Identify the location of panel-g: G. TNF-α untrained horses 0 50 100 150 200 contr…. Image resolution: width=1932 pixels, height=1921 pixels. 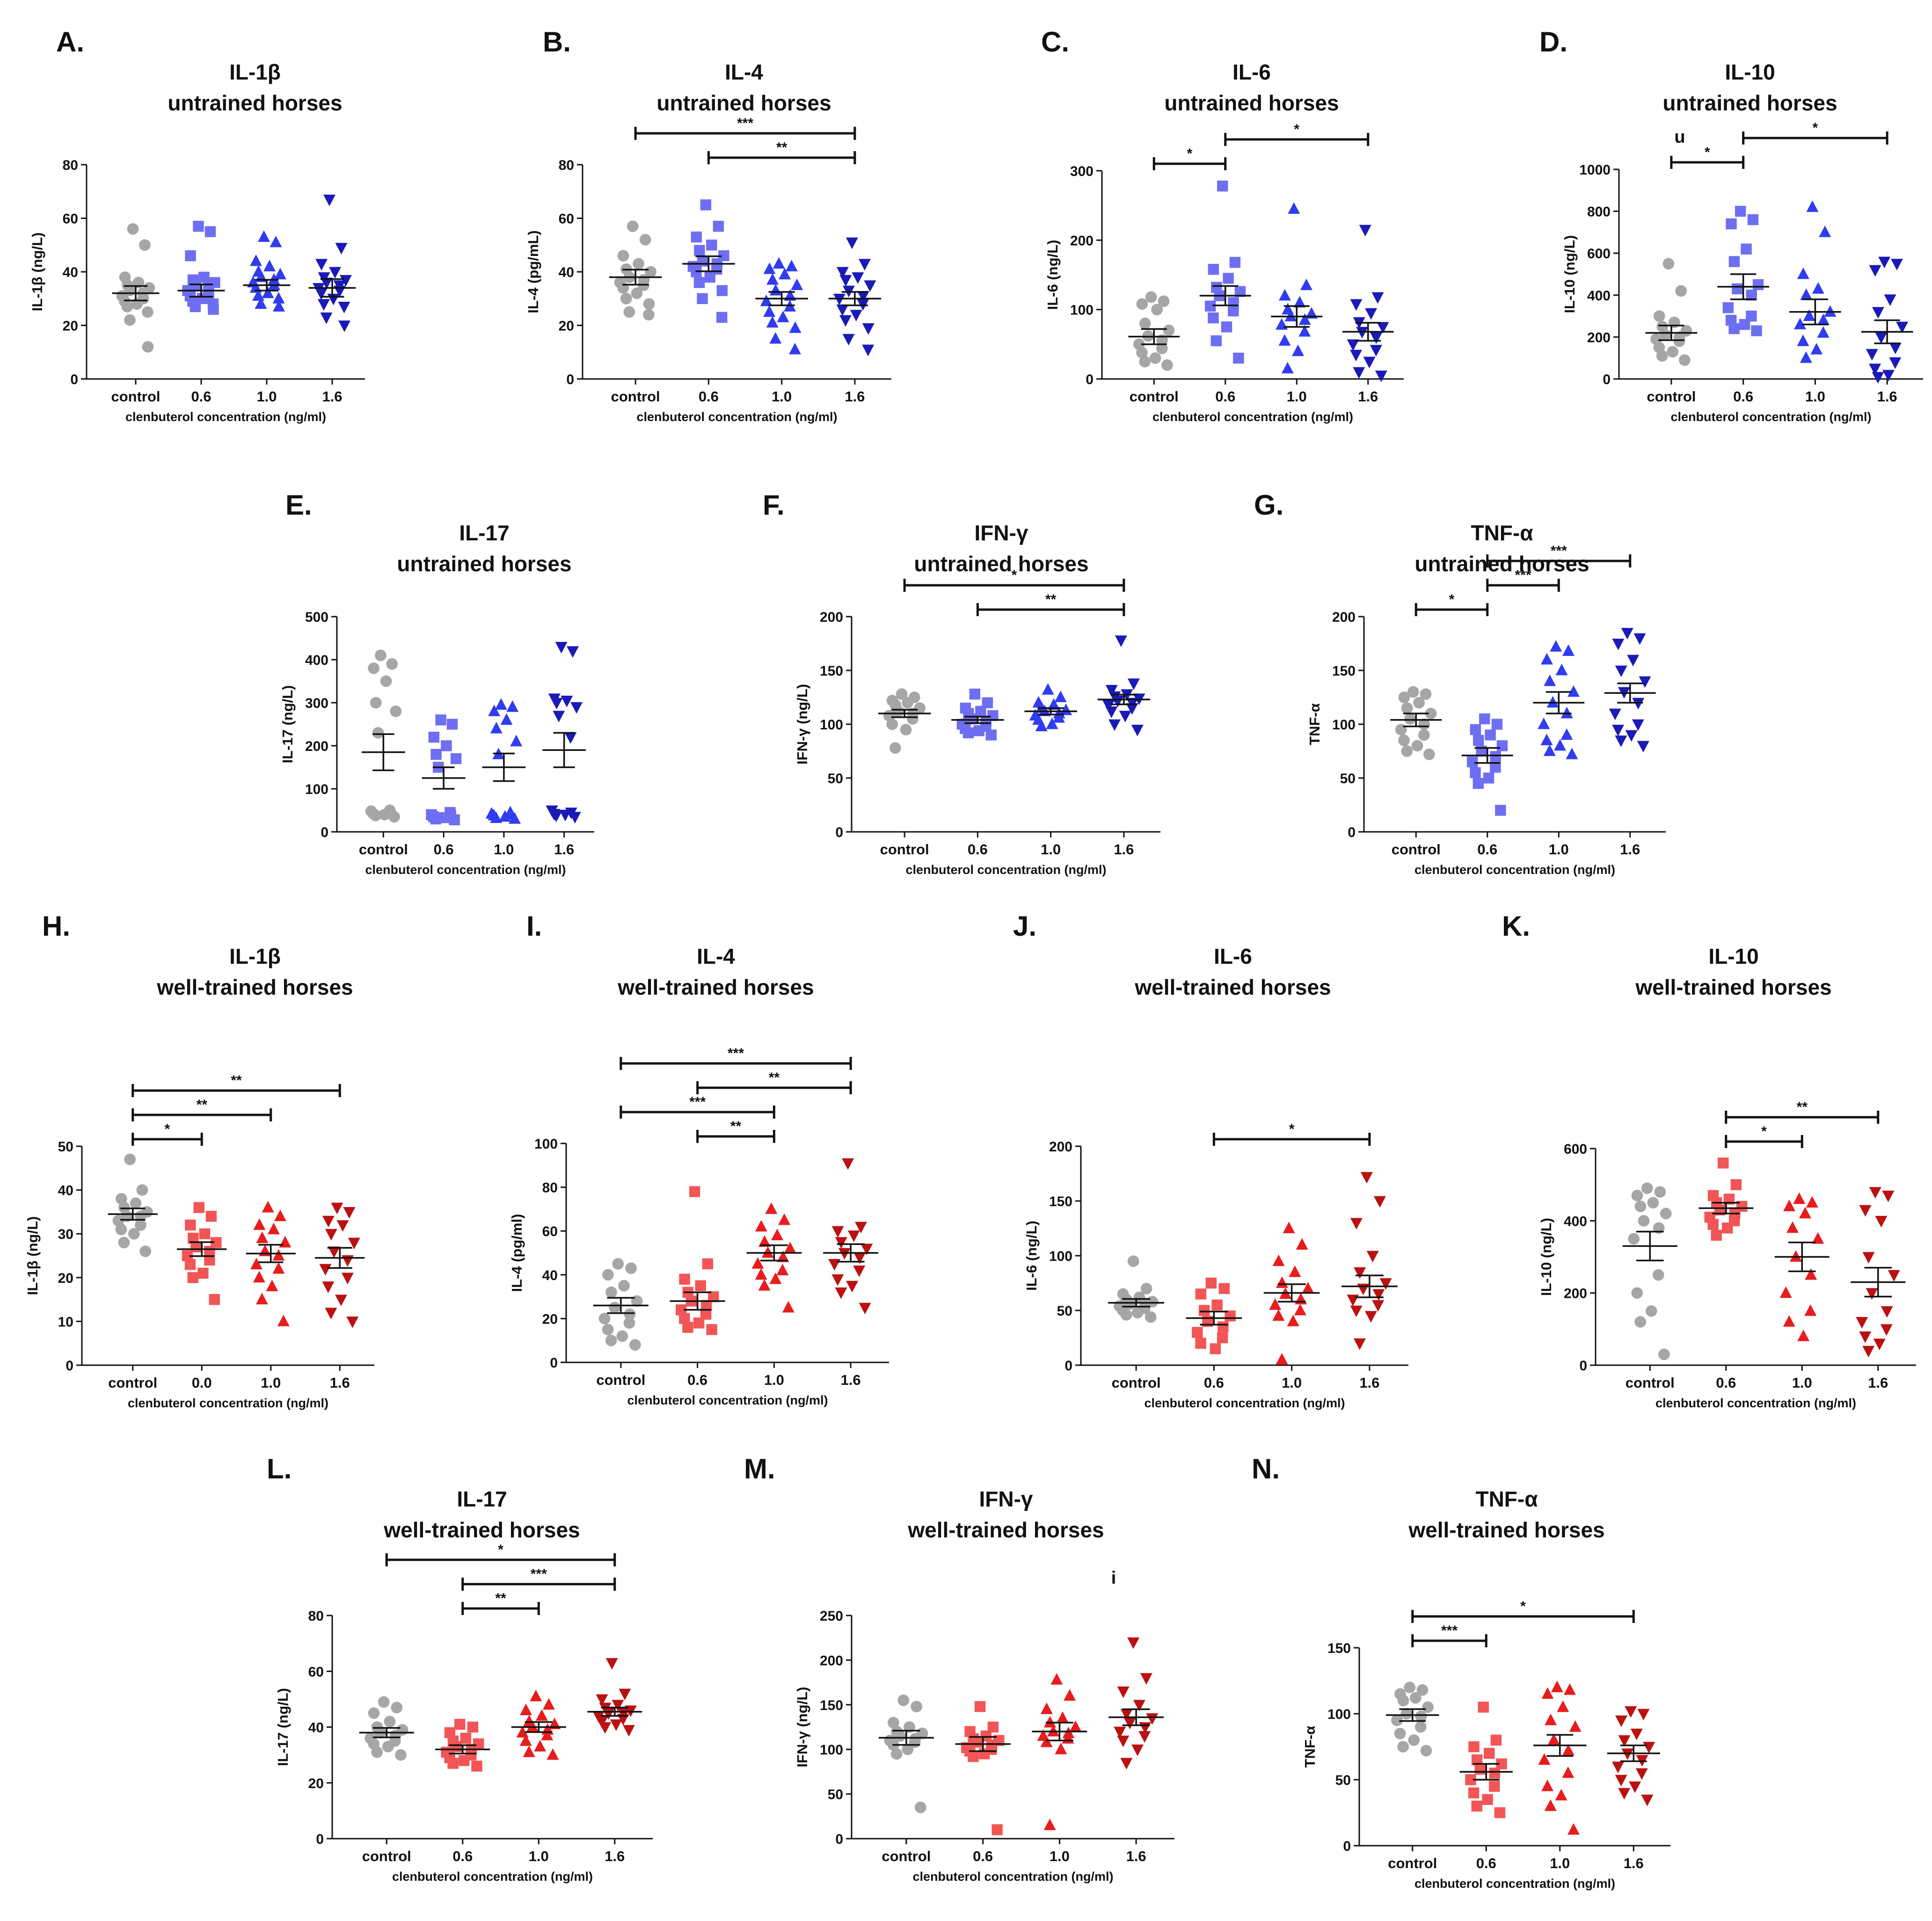
(1460, 683).